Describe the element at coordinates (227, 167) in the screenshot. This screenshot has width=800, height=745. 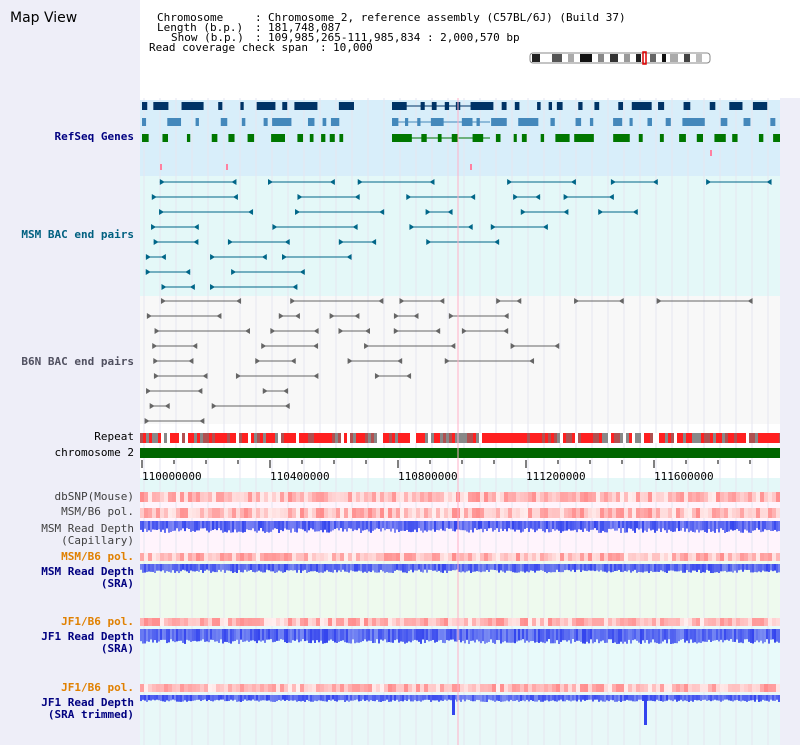
I see `refseq-marker` at that location.